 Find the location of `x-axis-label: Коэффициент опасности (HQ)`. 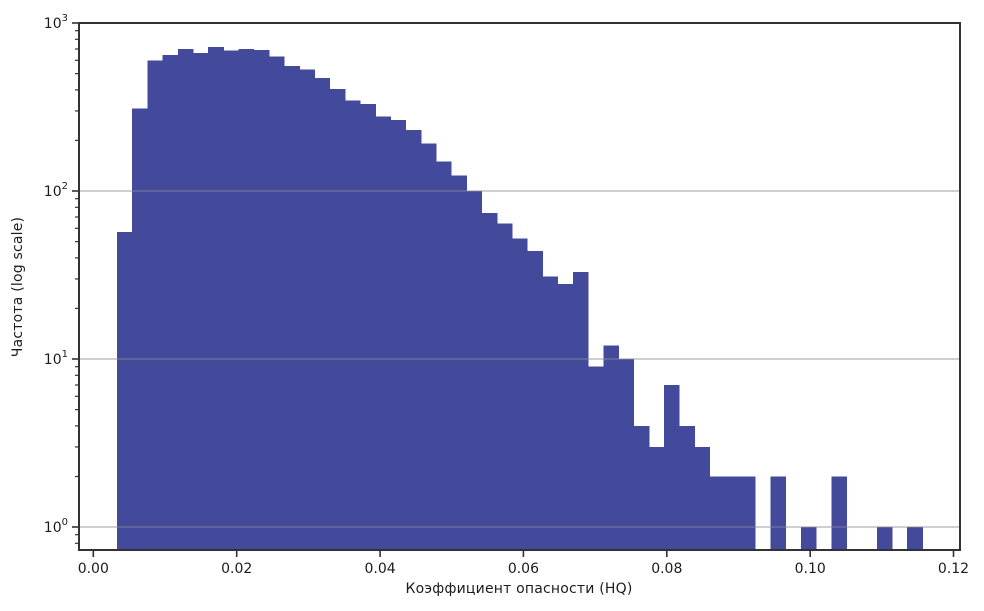

x-axis-label: Коэффициент опасности (HQ) is located at coordinates (519, 589).